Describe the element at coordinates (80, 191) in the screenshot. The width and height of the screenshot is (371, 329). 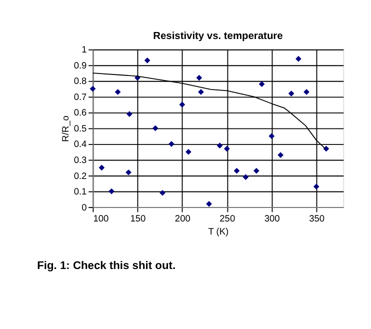
I see `y-tick-label: 0.1` at that location.